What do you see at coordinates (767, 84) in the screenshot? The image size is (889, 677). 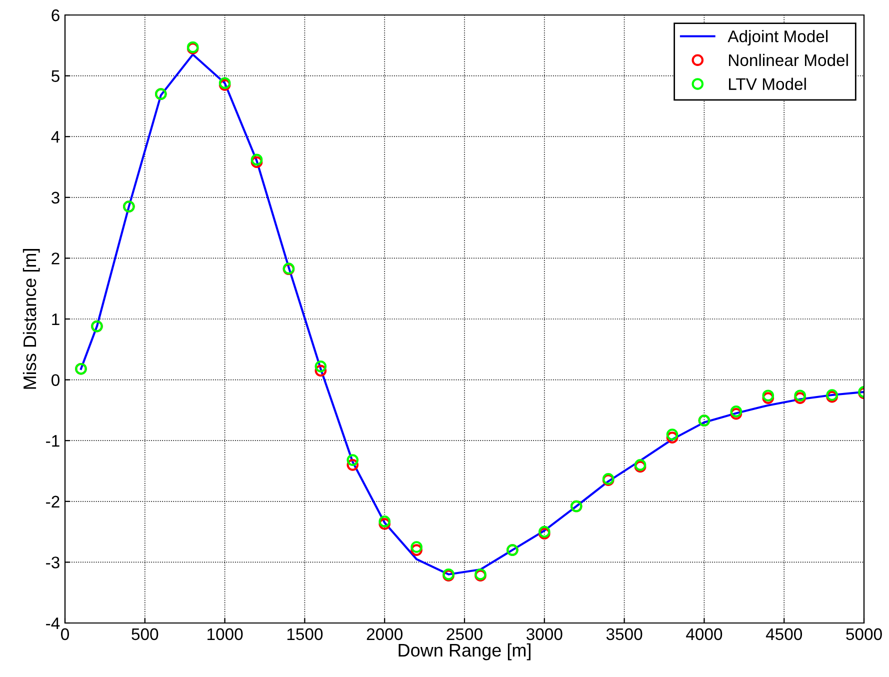 I see `legend-label: LTV Model` at bounding box center [767, 84].